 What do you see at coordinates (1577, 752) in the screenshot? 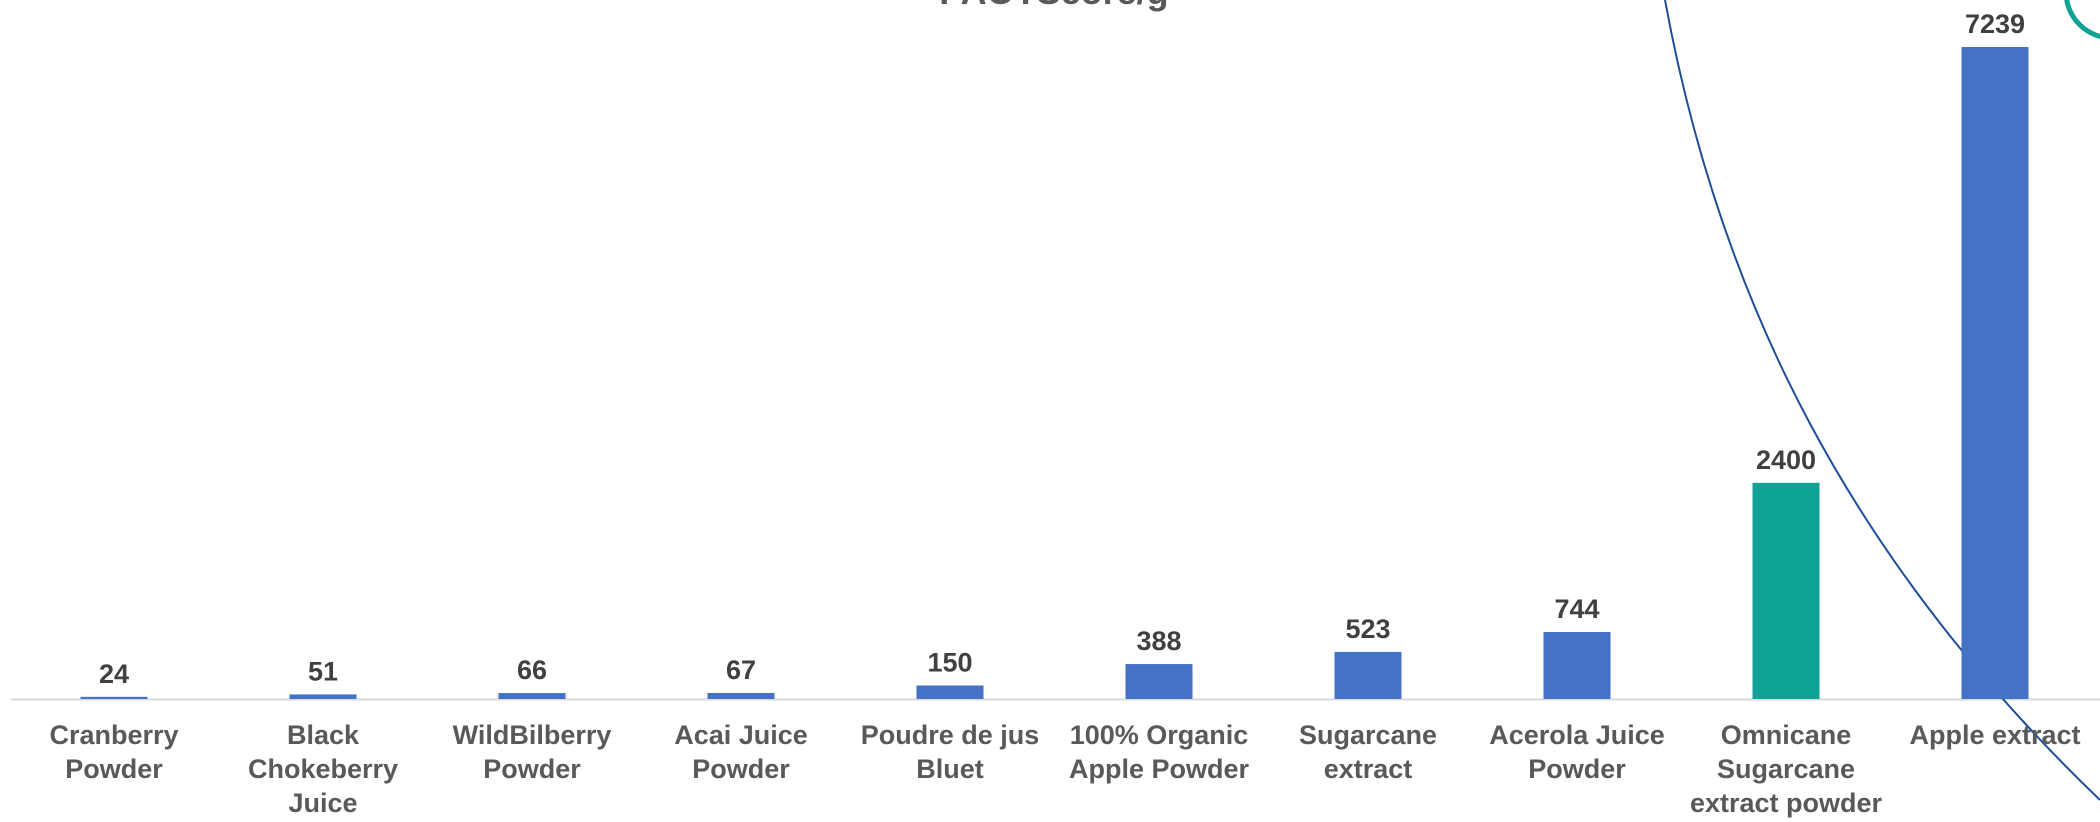
I see `x-tick-label: Acerola Juice Powder` at bounding box center [1577, 752].